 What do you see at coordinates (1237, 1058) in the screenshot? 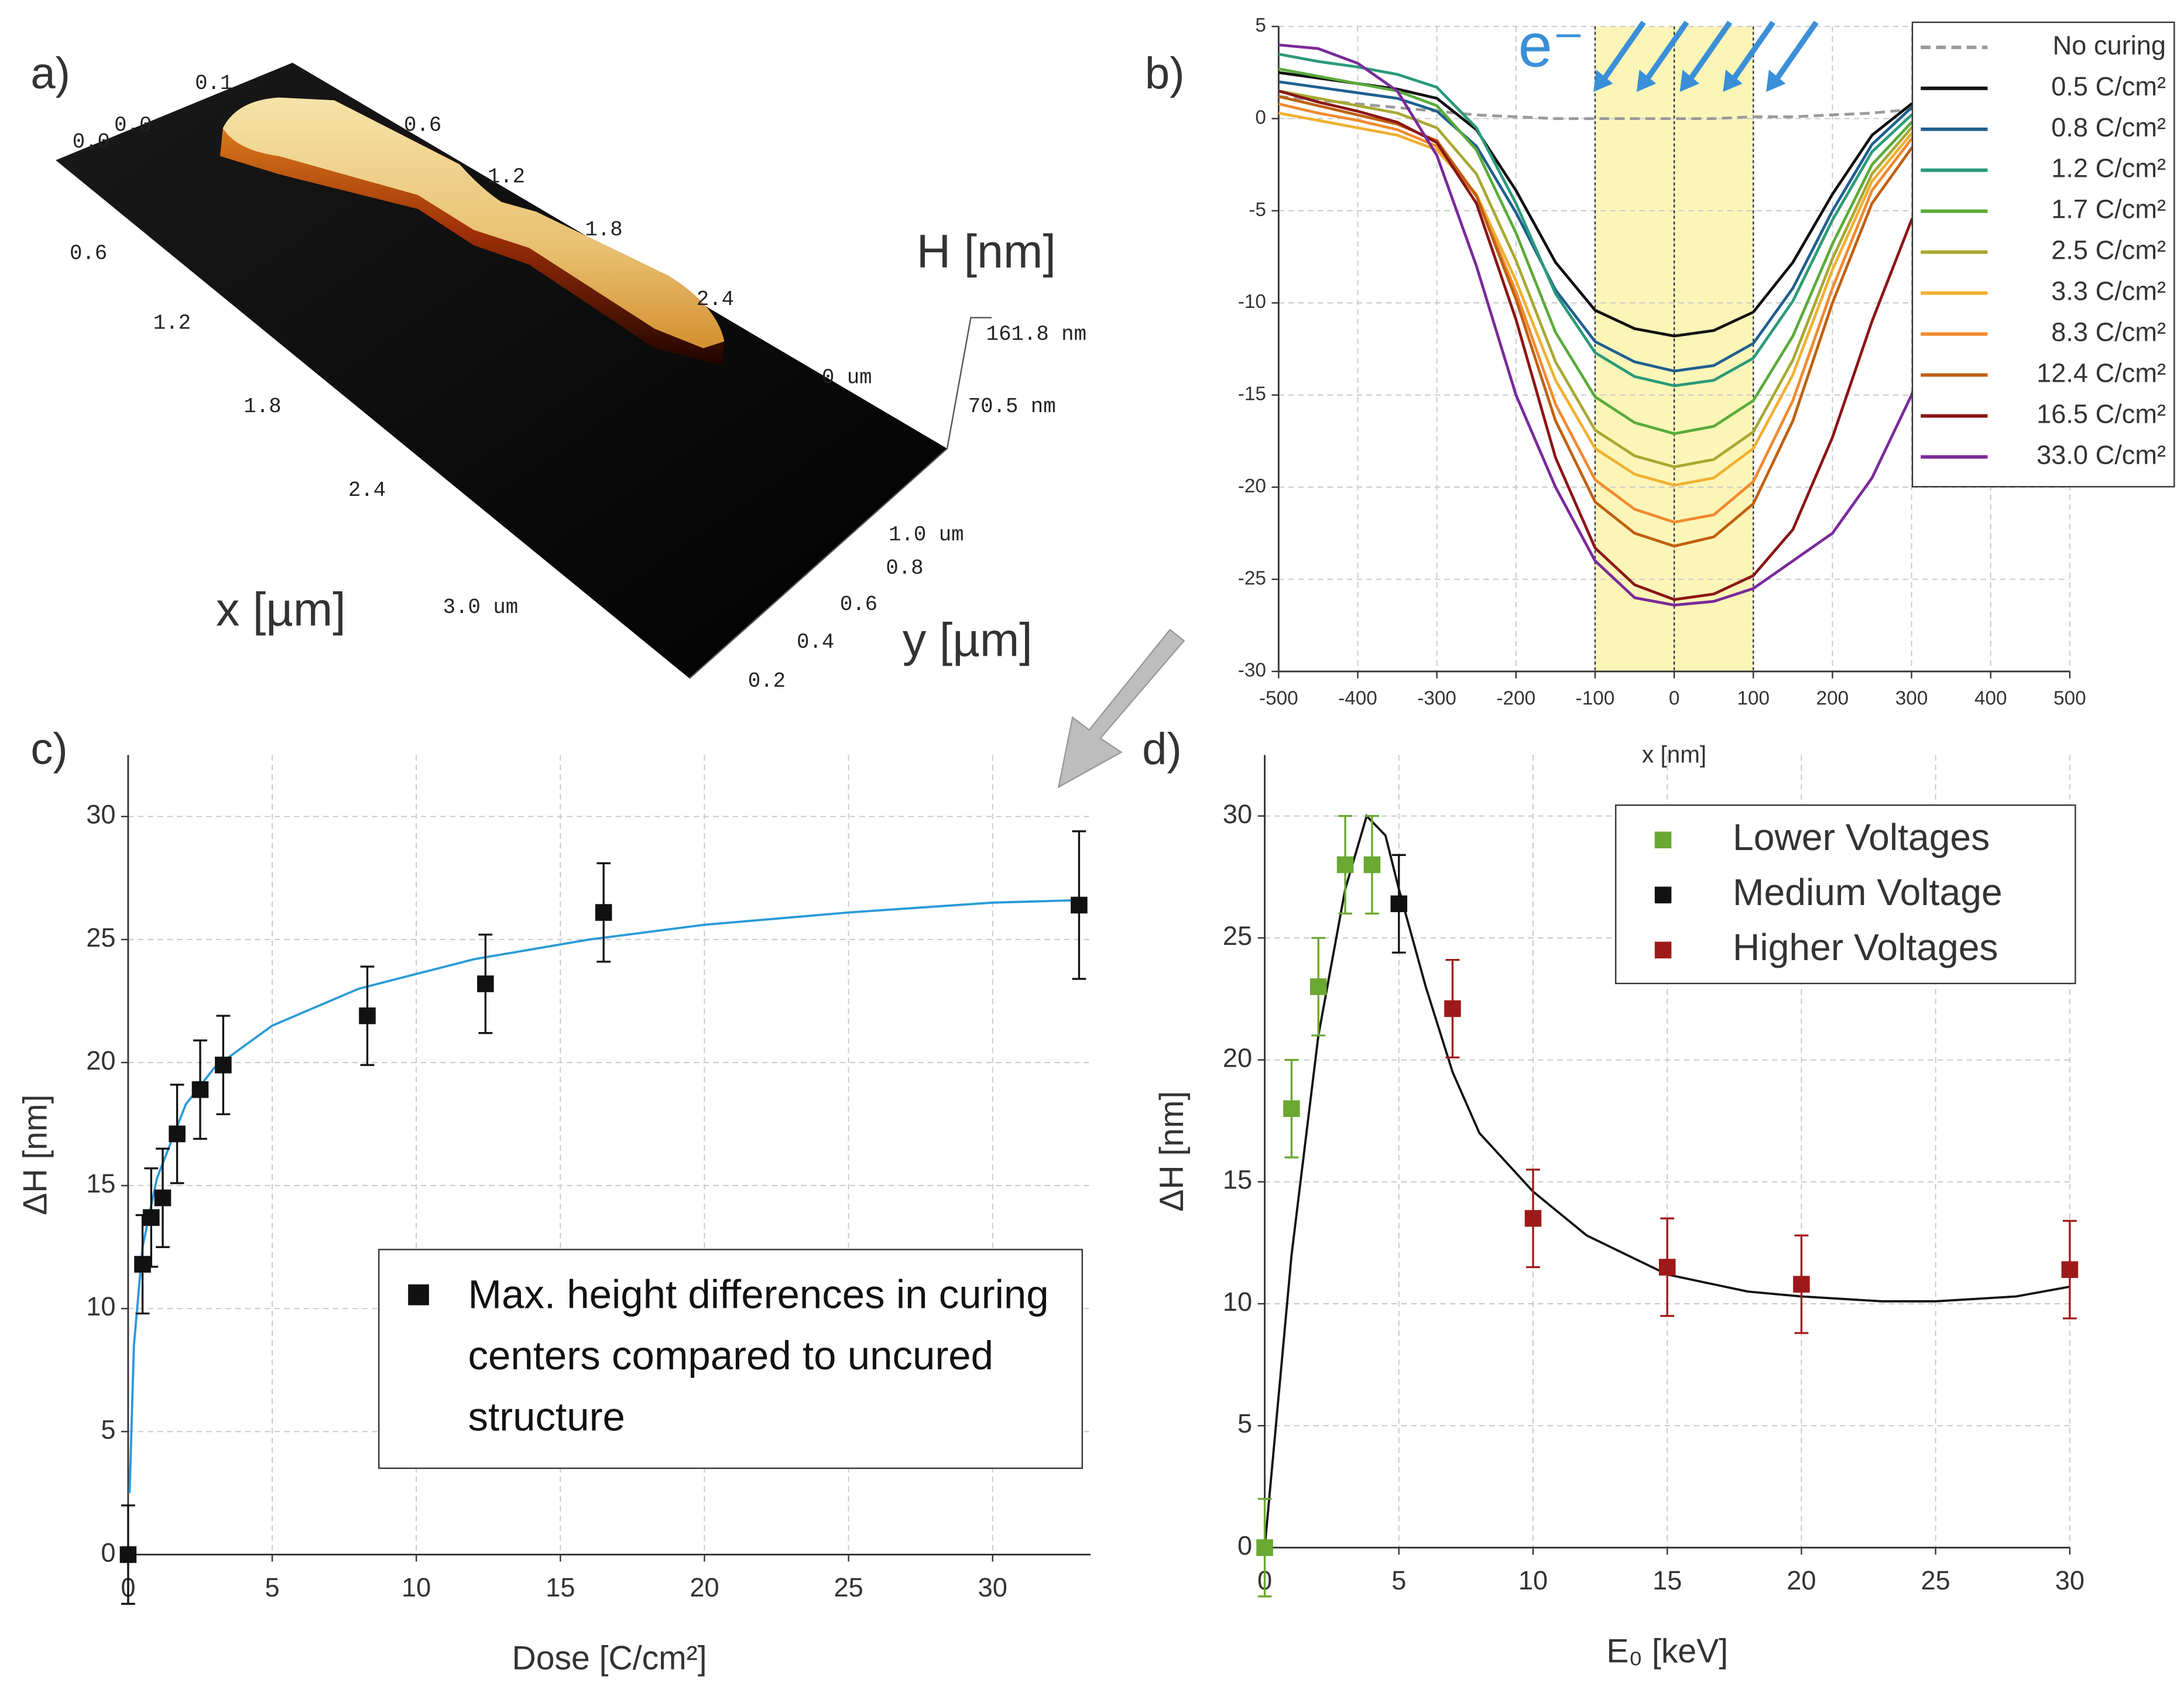
I see `y-tick-label: 20` at bounding box center [1237, 1058].